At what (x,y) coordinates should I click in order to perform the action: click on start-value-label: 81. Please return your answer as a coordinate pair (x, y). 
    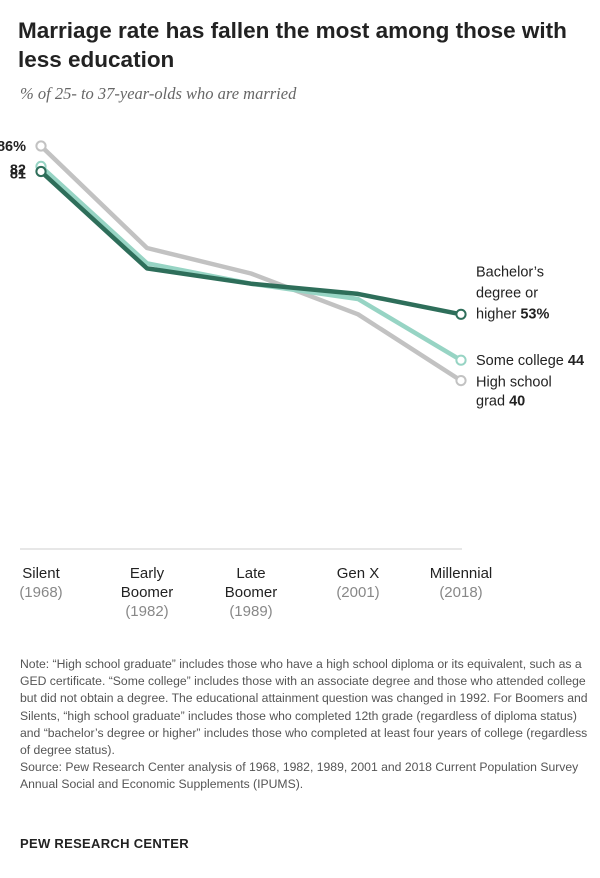
    Looking at the image, I should click on (18, 175).